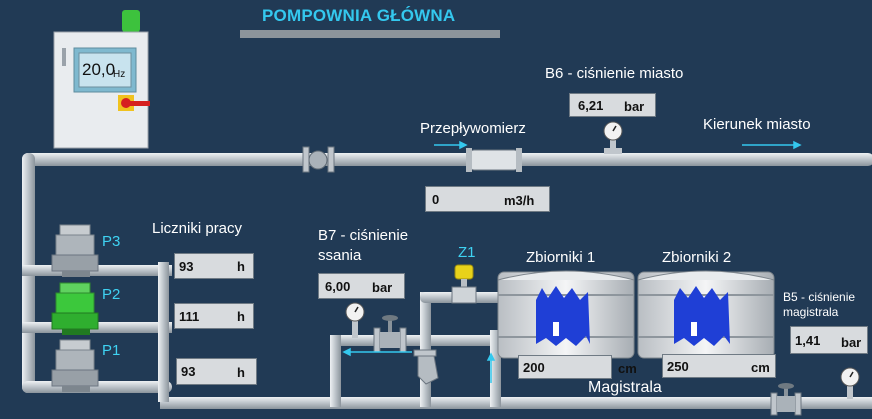 The width and height of the screenshot is (872, 419). I want to click on pipe-city, so click(447, 159).